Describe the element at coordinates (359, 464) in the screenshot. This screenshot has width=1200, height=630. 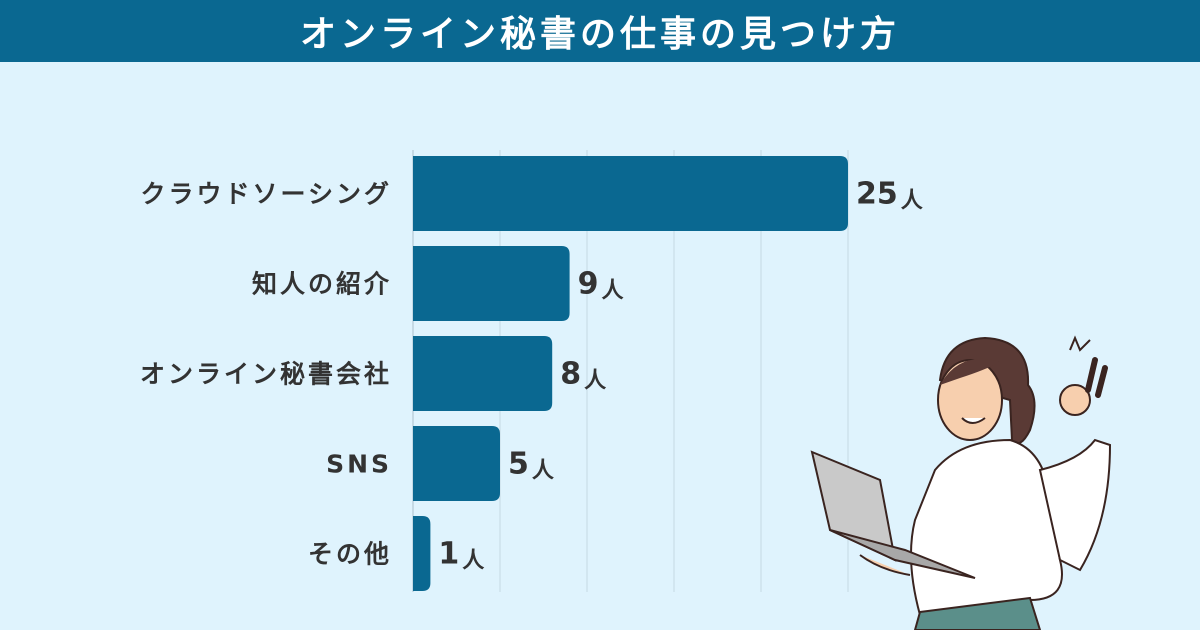
I see `category-label: SNS` at that location.